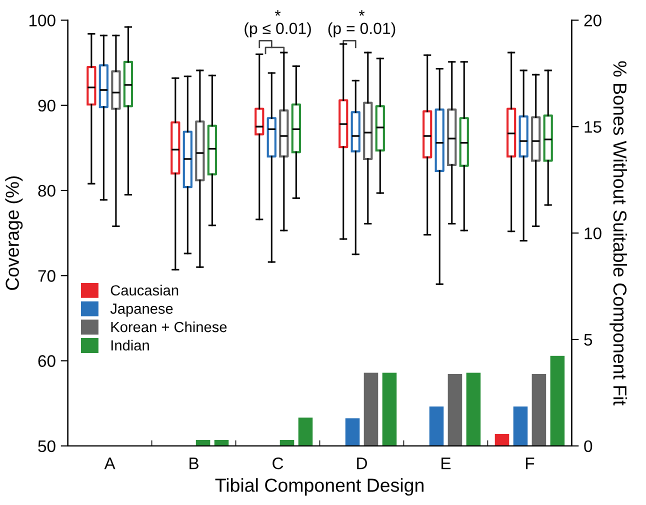  Describe the element at coordinates (530, 464) in the screenshot. I see `x-tick-label: F` at that location.